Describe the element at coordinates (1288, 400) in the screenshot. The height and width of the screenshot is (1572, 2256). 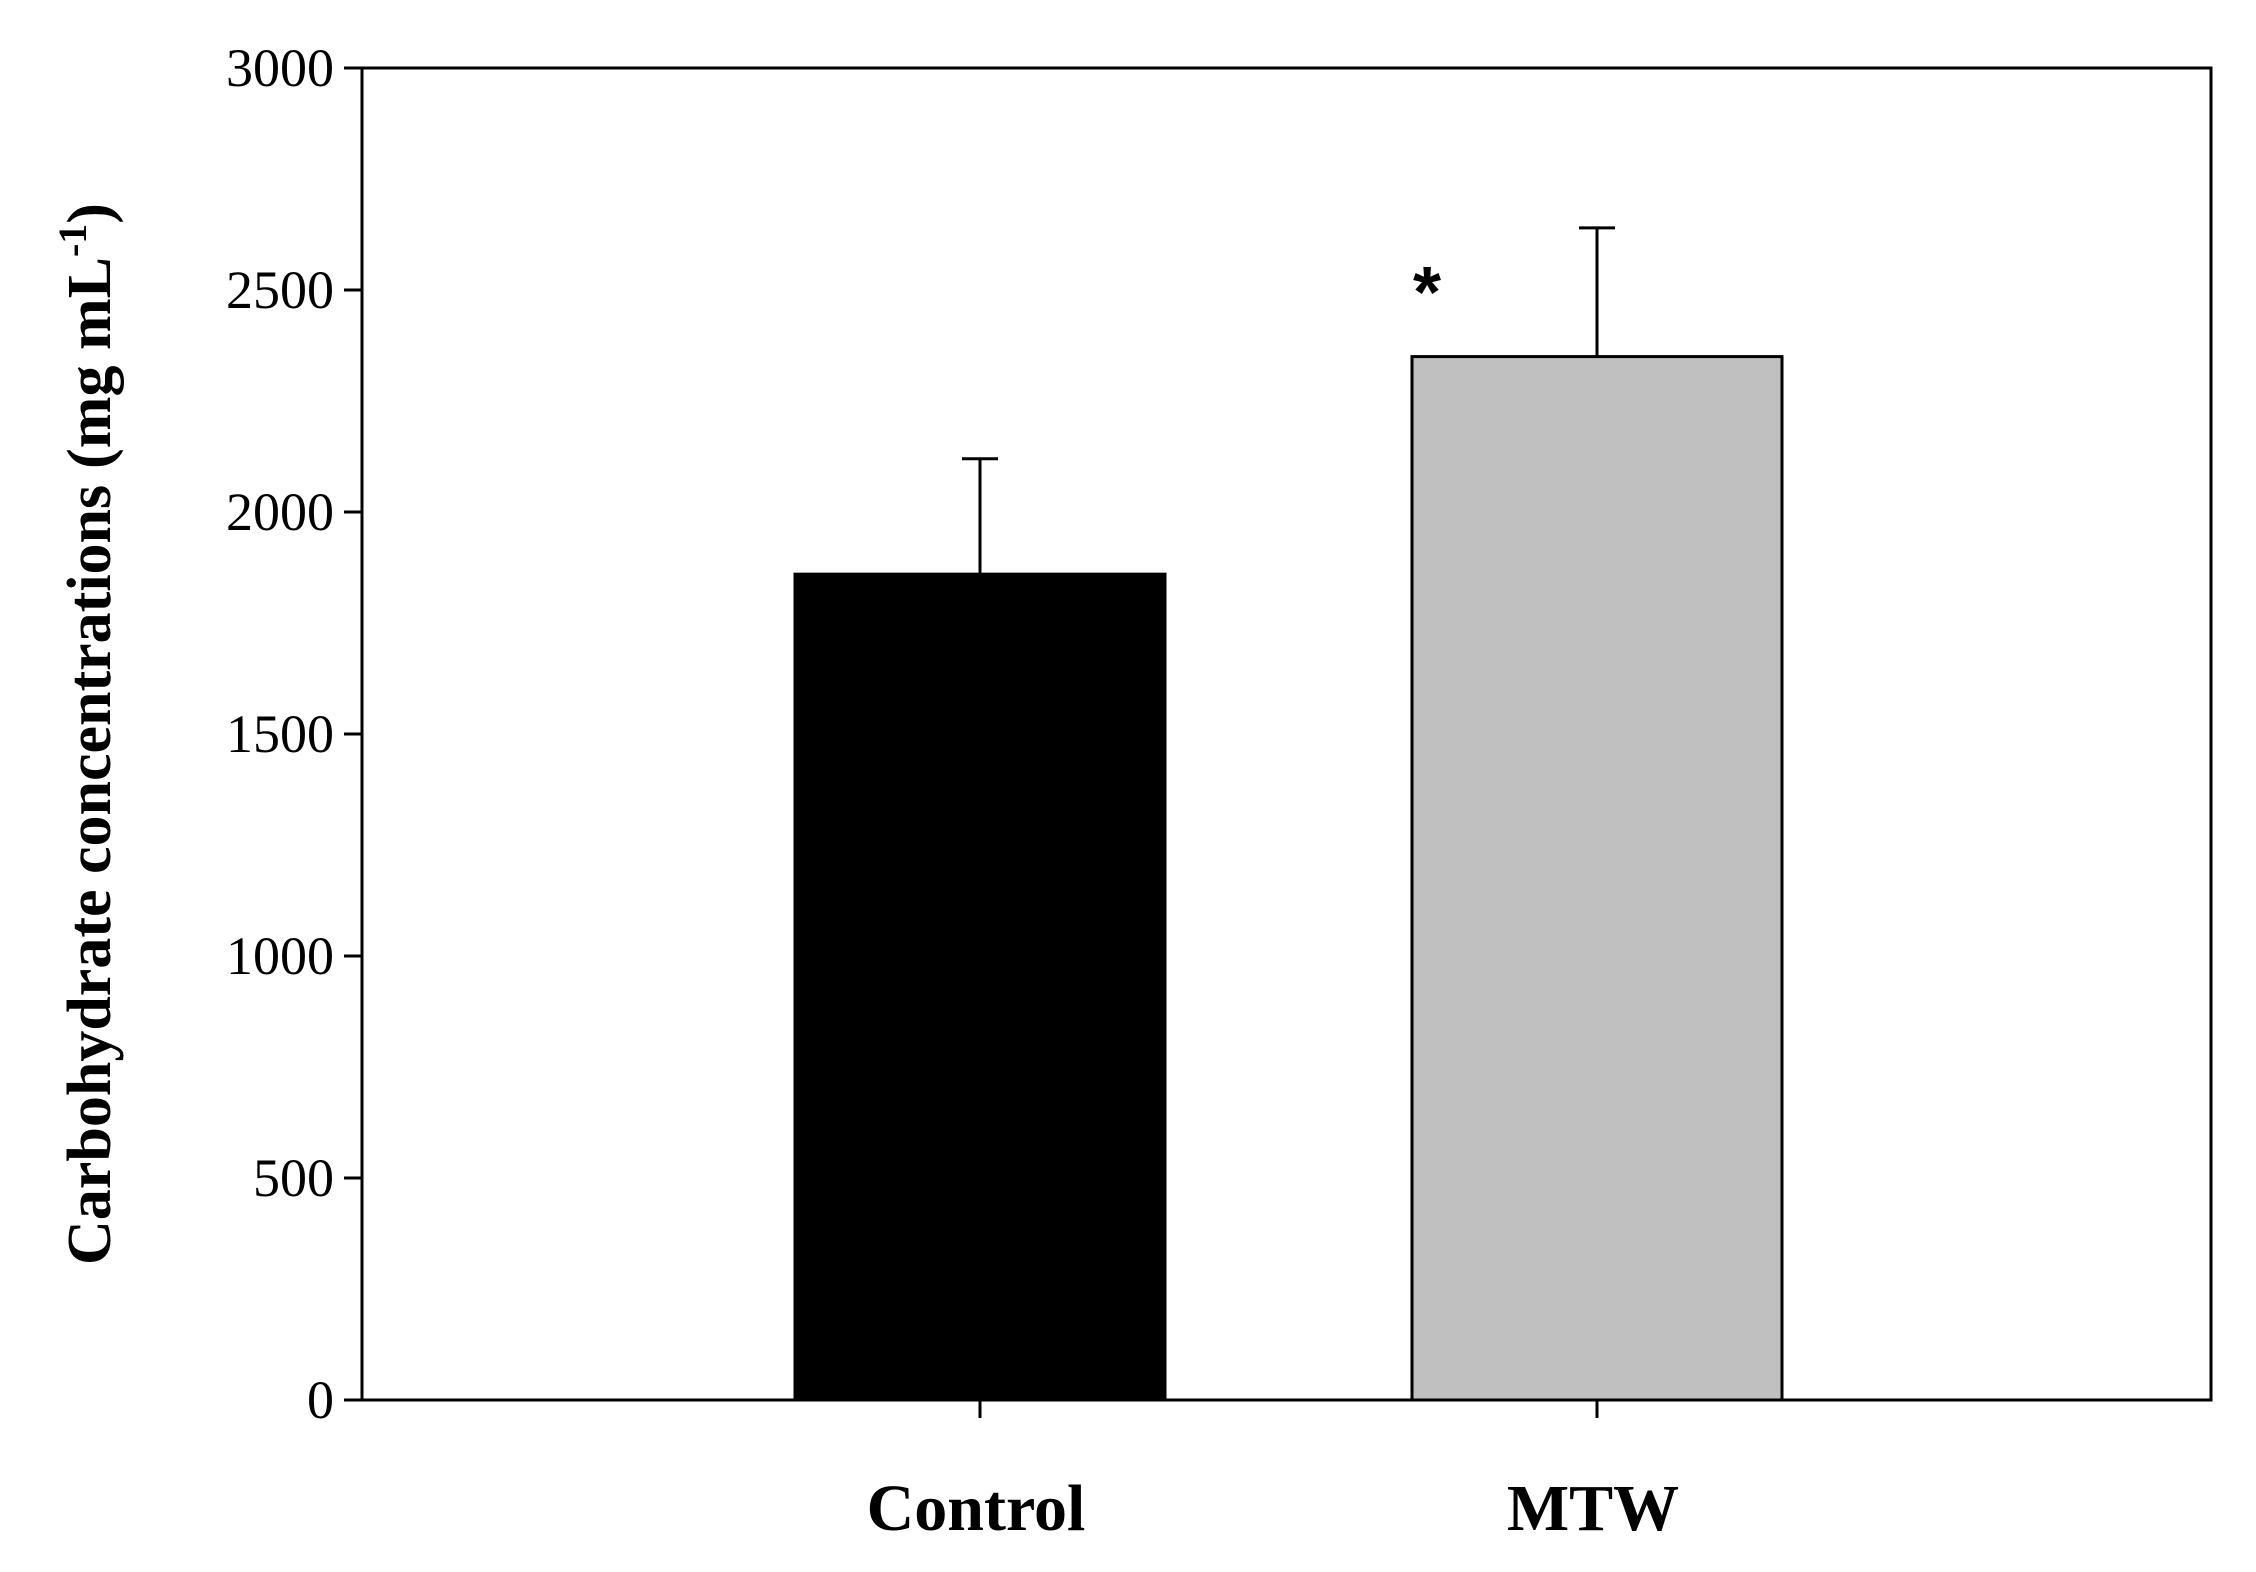
I see `error-bars-group` at that location.